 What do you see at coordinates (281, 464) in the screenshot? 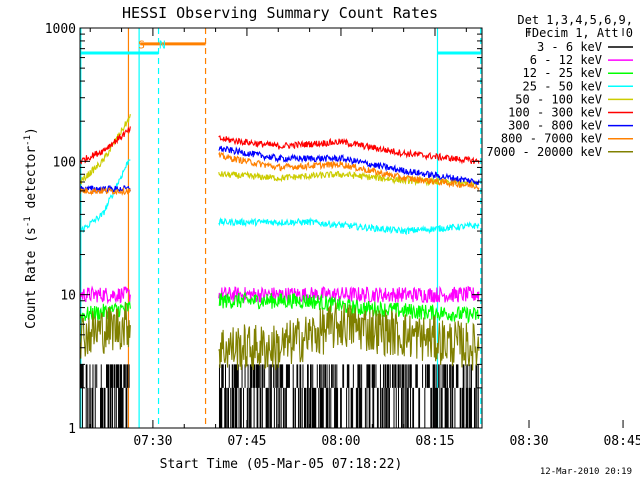
I see `x-axis-label: Start Time (05-Mar-05 07:18:22)` at bounding box center [281, 464].